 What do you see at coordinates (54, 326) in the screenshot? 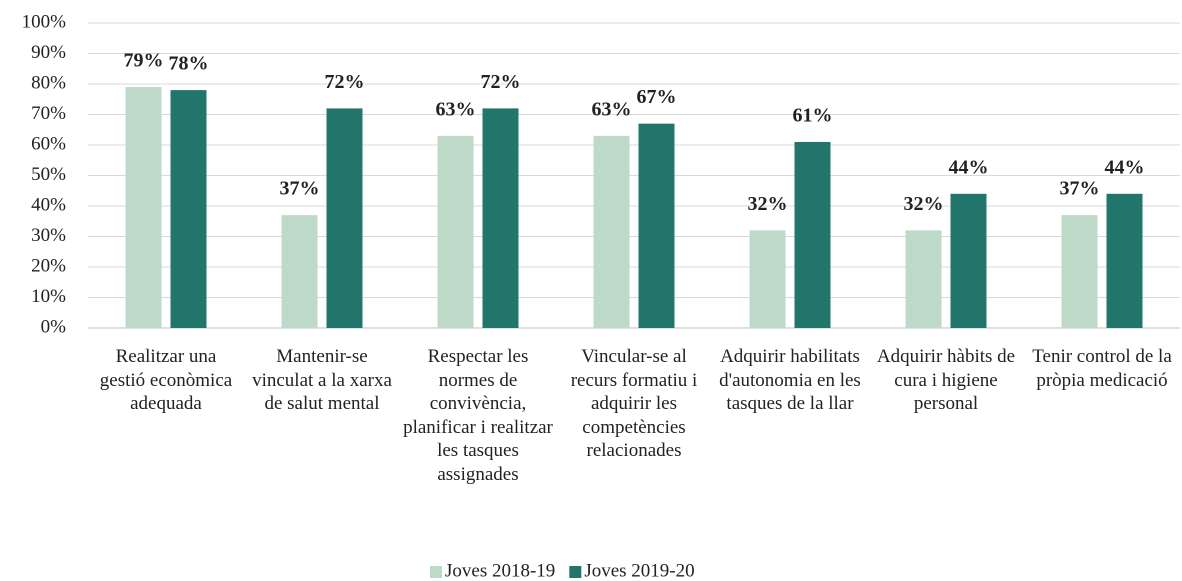
I see `y-tick-label: 0%` at bounding box center [54, 326].